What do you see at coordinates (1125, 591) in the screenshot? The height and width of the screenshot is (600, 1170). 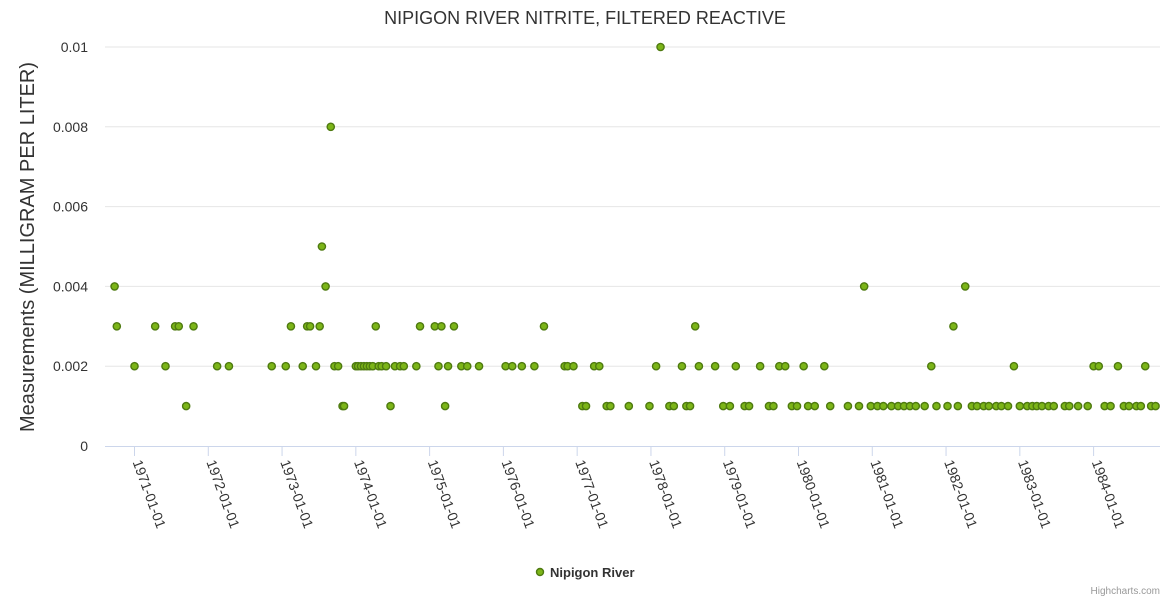 I see `credits-link: Highcharts.com` at bounding box center [1125, 591].